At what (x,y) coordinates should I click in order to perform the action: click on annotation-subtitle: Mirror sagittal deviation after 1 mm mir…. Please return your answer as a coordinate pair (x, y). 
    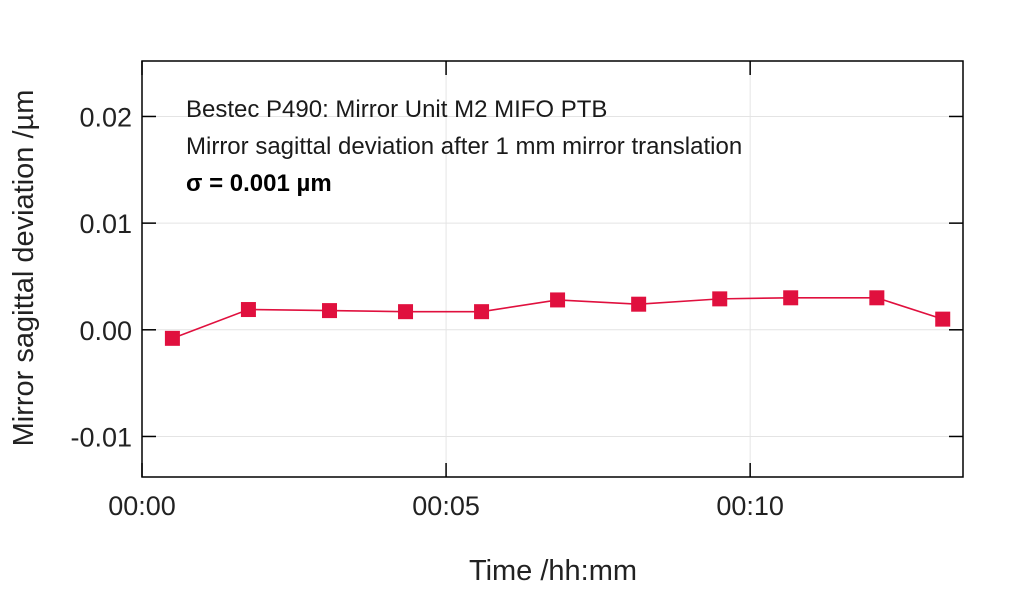
    Looking at the image, I should click on (464, 146).